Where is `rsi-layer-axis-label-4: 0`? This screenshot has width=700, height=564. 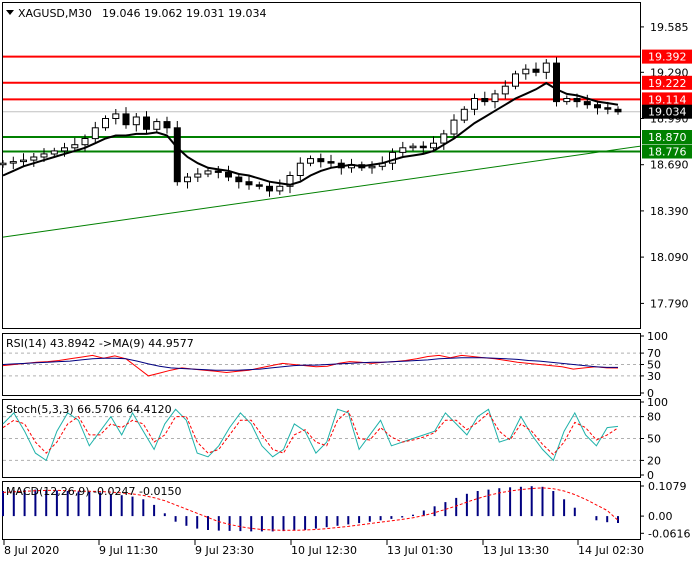
rsi-layer-axis-label-4: 0 is located at coordinates (650, 393).